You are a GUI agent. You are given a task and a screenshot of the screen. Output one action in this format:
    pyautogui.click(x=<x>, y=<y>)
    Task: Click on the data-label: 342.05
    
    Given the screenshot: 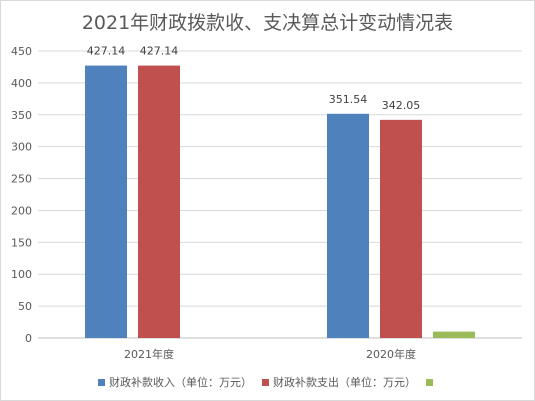 What is the action you would take?
    pyautogui.click(x=401, y=105)
    